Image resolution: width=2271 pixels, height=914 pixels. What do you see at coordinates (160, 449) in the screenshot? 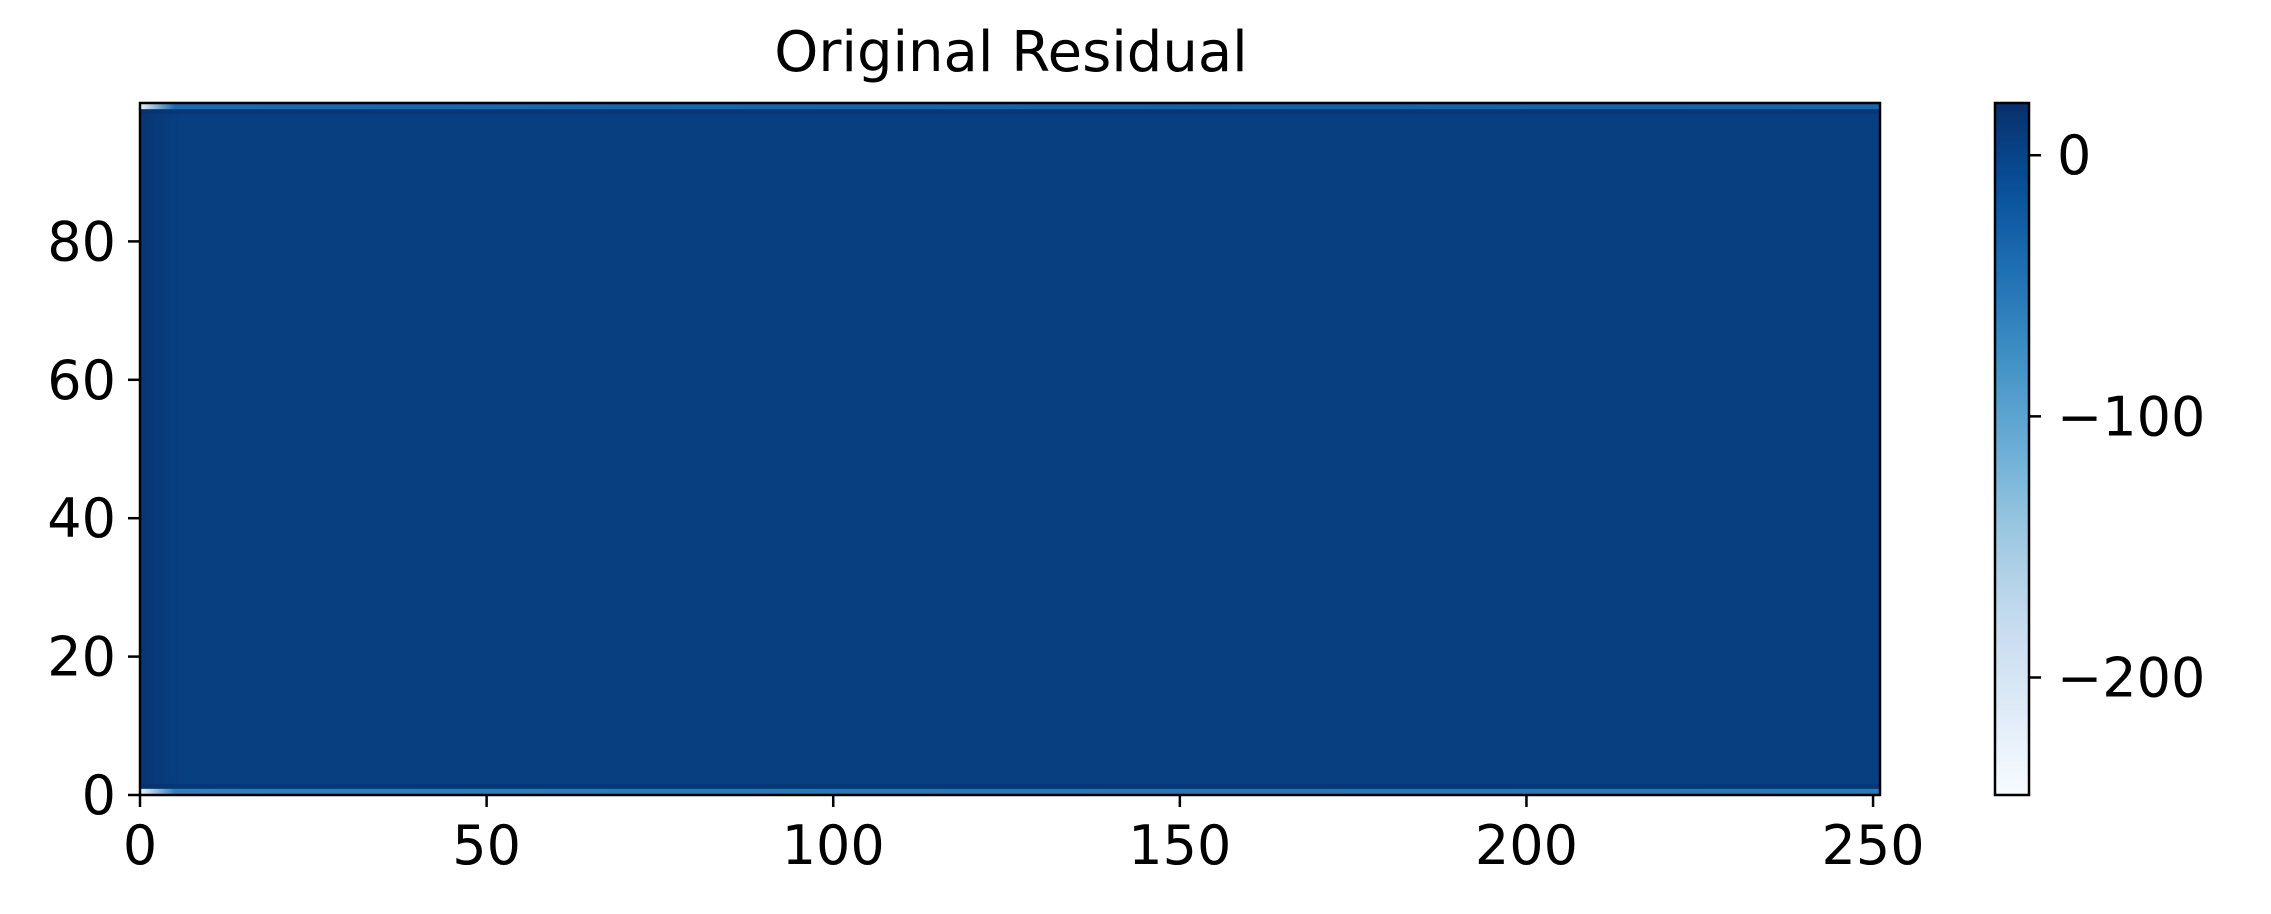
I see `heatmap-left-edge-cells` at bounding box center [160, 449].